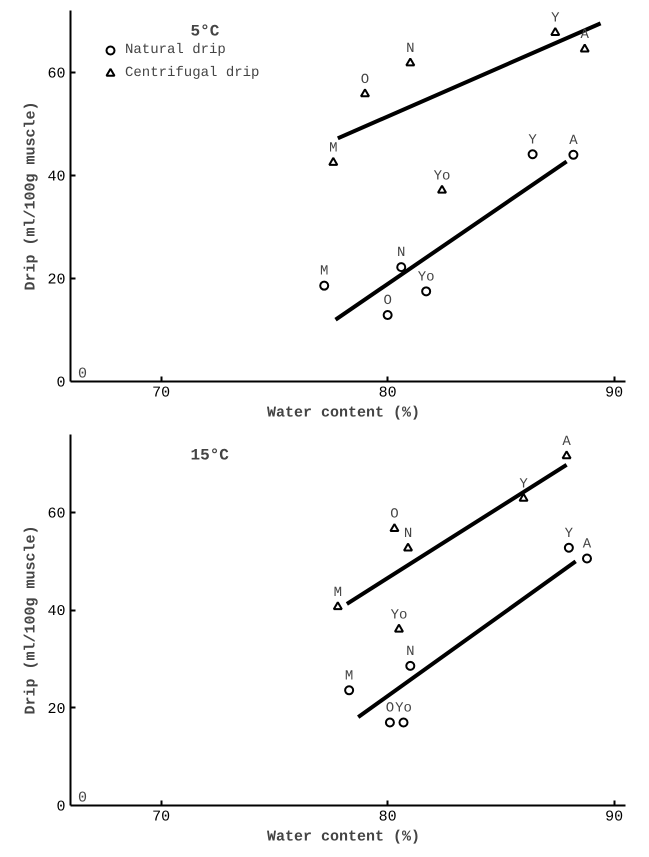 The image size is (649, 857). What do you see at coordinates (205, 31) in the screenshot?
I see `text: 5°C` at bounding box center [205, 31].